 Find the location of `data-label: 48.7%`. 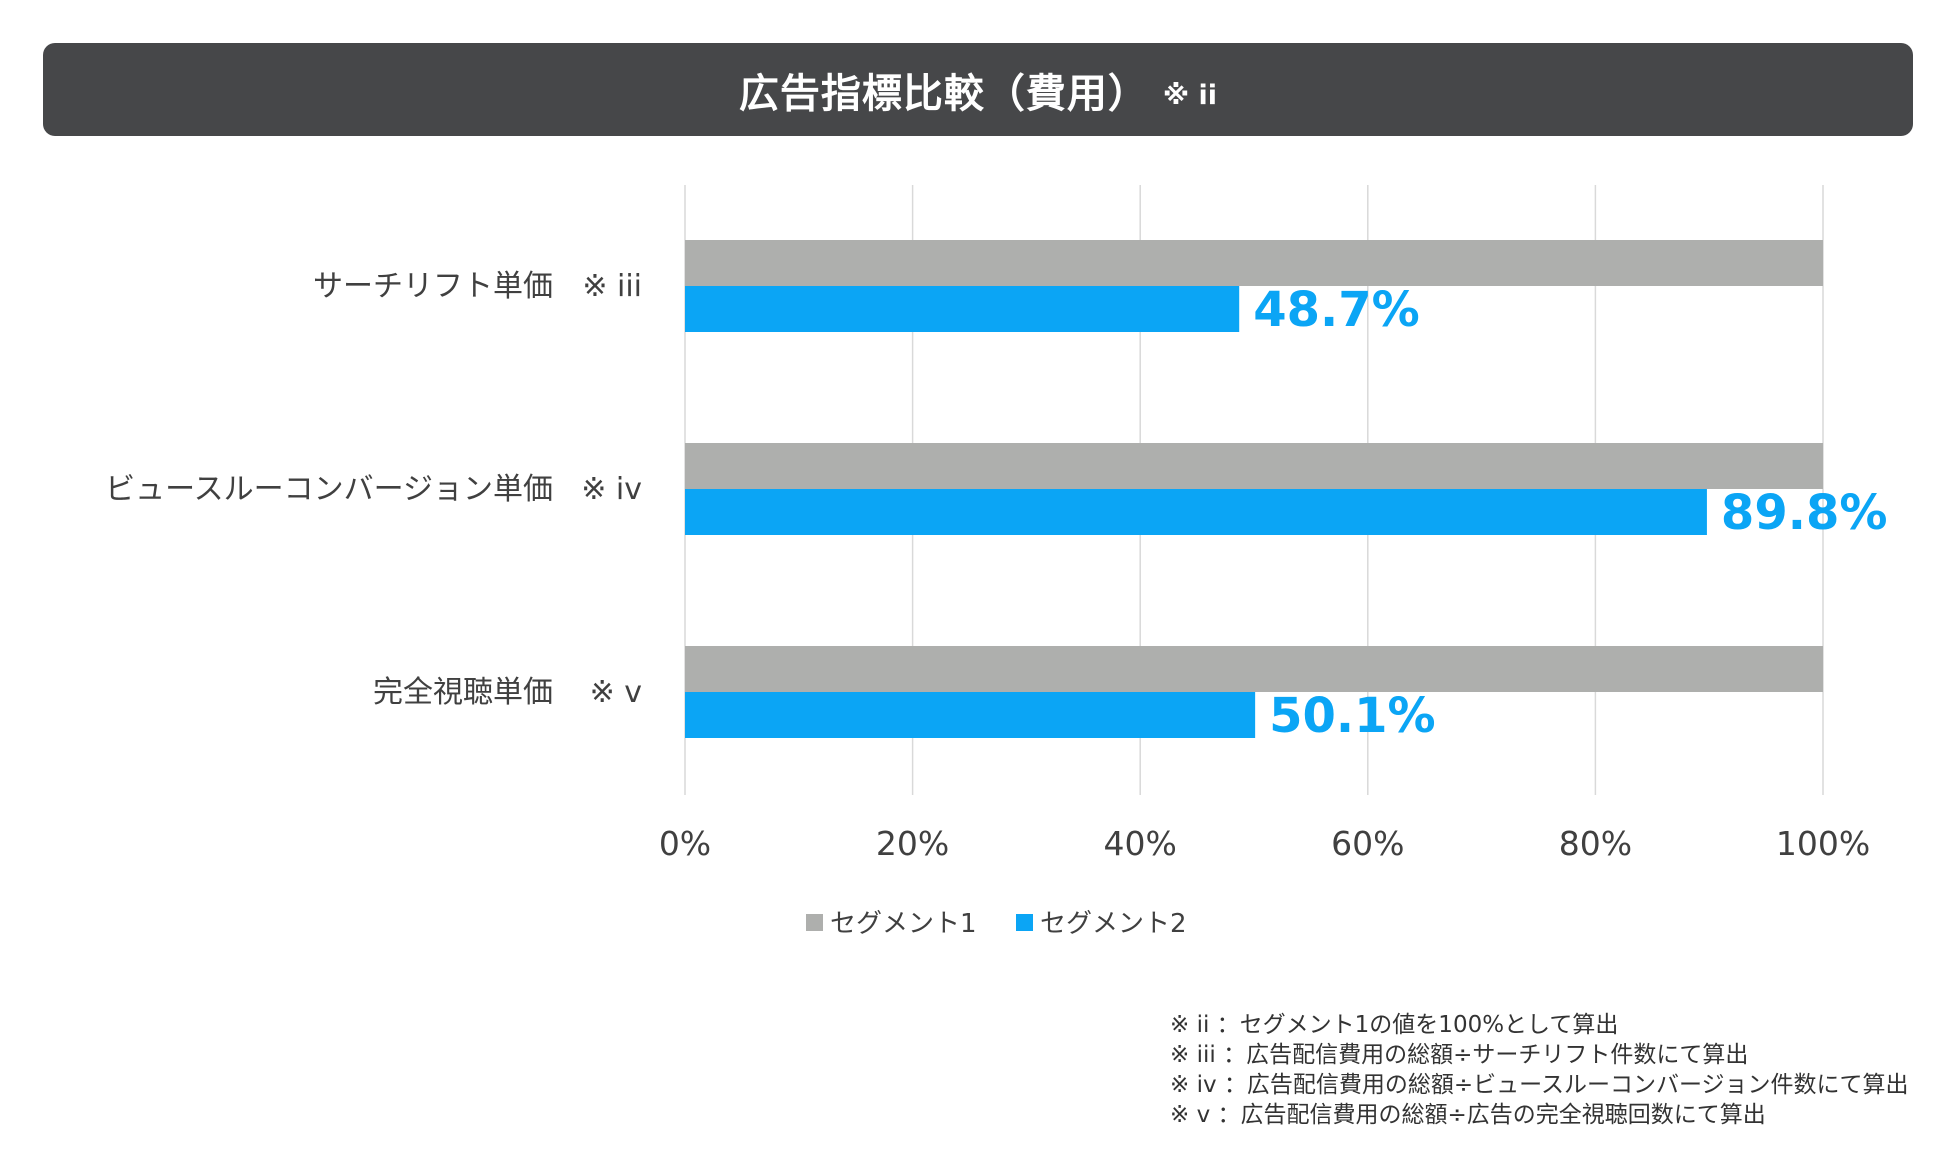

data-label: 48.7% is located at coordinates (1336, 310).